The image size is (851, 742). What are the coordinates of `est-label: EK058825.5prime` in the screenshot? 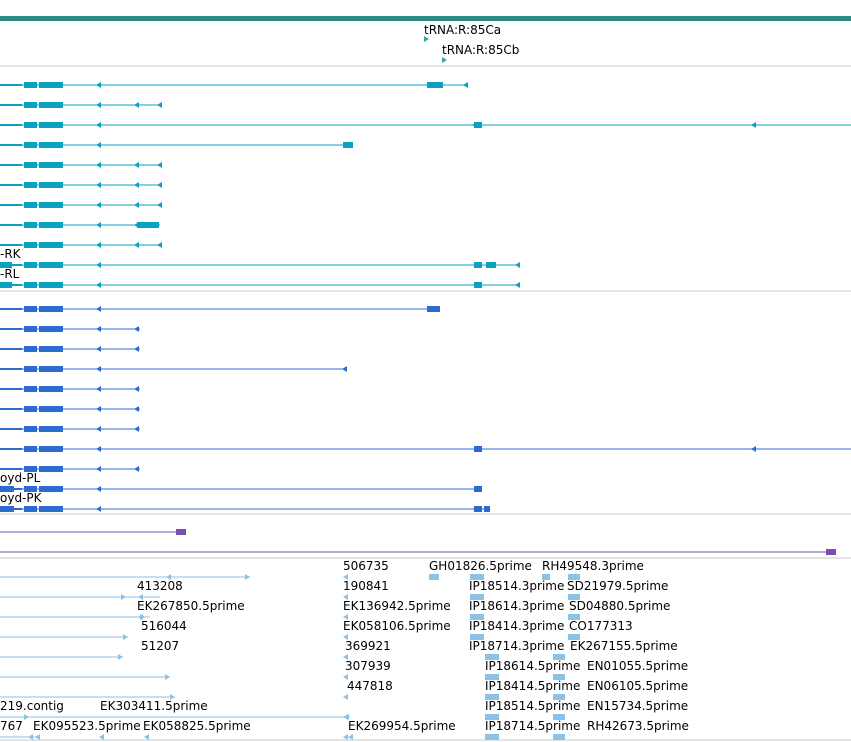 It's located at (197, 726).